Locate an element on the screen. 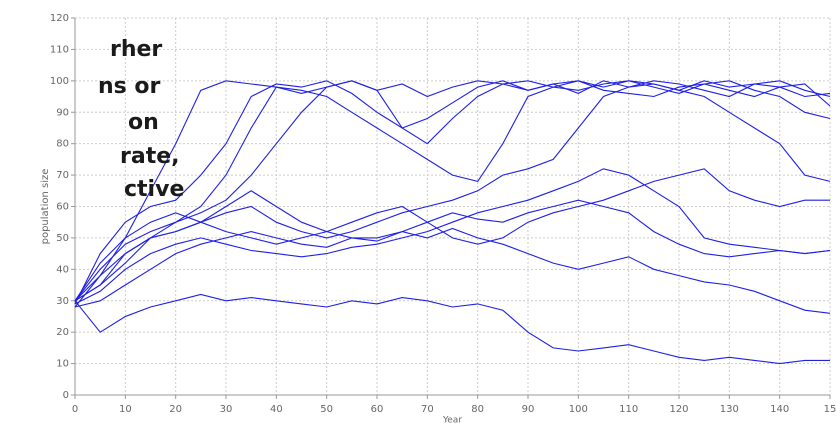 This screenshot has width=836, height=425. y-tick-label: 40 is located at coordinates (62, 269).